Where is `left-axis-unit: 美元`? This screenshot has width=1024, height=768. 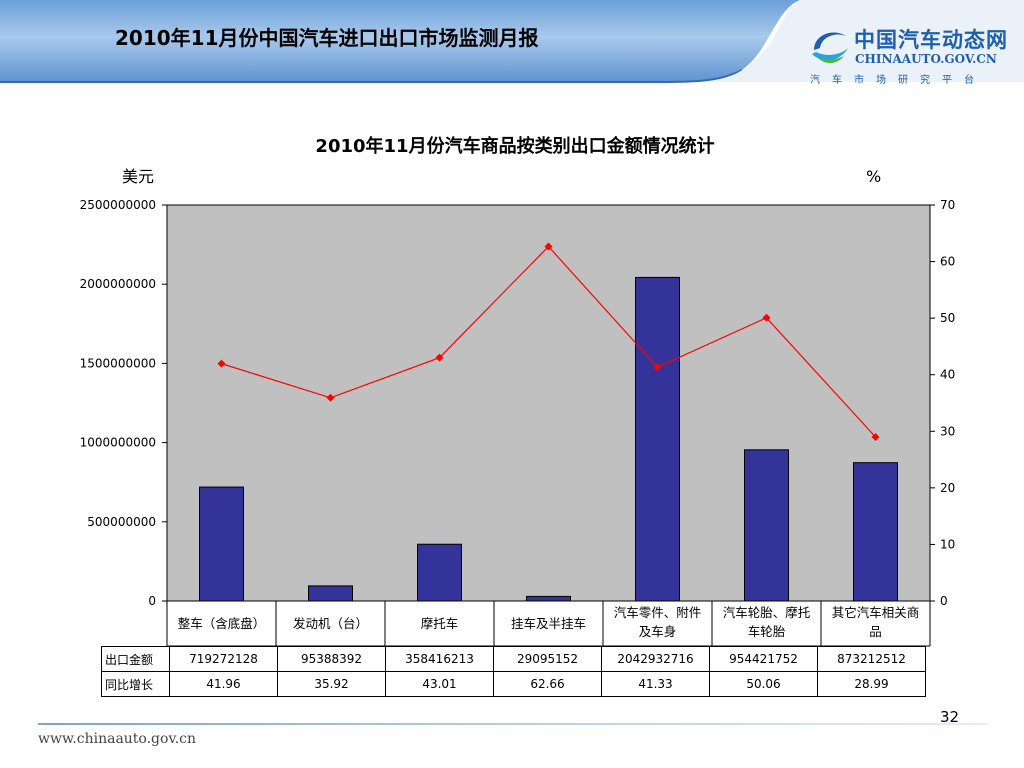 left-axis-unit: 美元 is located at coordinates (138, 176).